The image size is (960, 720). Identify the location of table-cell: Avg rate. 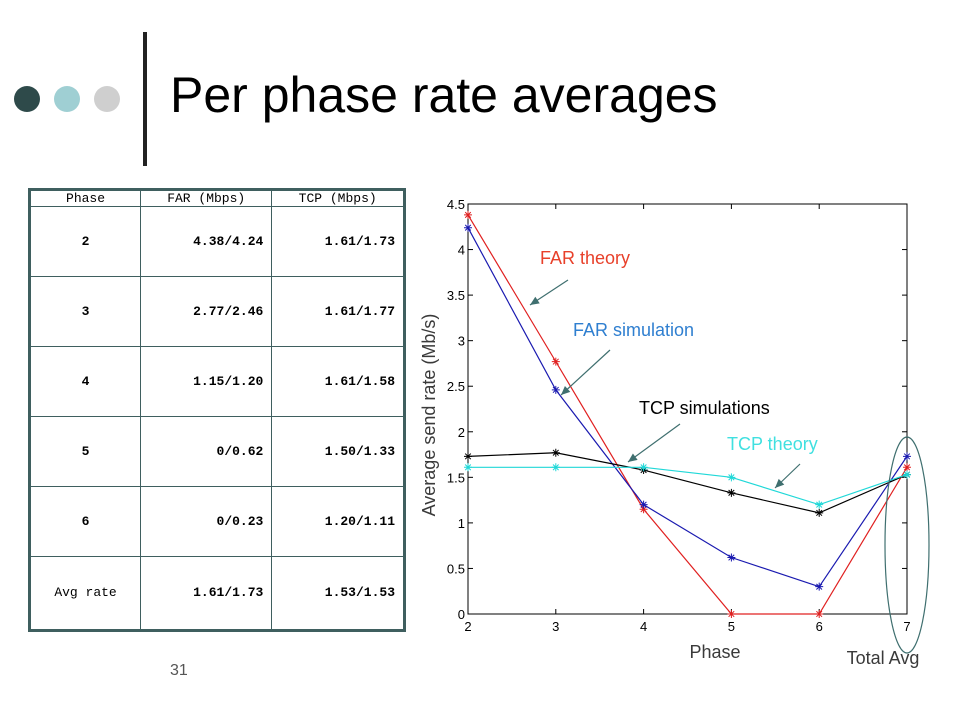
(85, 593).